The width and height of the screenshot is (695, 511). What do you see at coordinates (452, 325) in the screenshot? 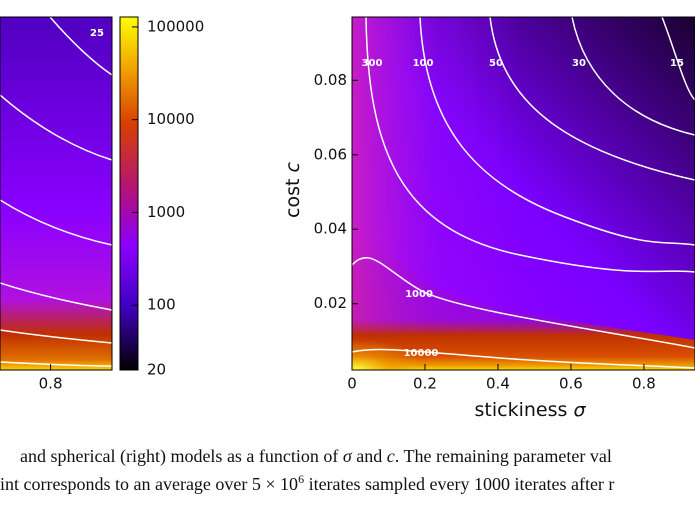
I see `heatmap-layer` at bounding box center [452, 325].